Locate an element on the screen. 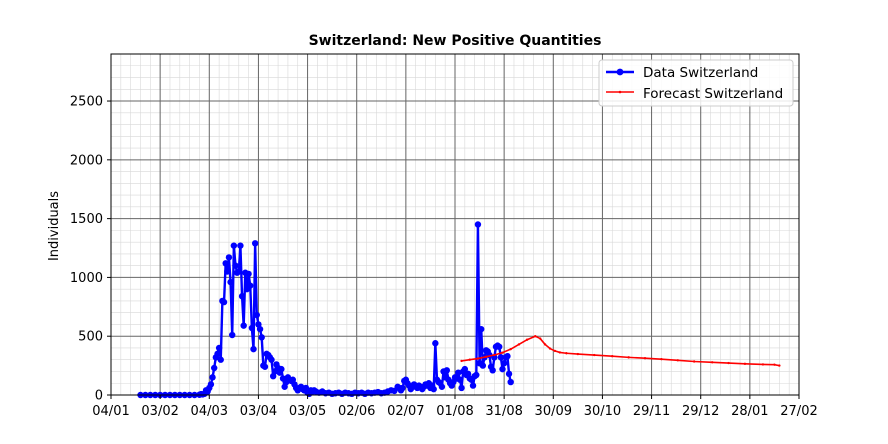 The width and height of the screenshot is (888, 444). y-tick-label: 500 is located at coordinates (90, 337).